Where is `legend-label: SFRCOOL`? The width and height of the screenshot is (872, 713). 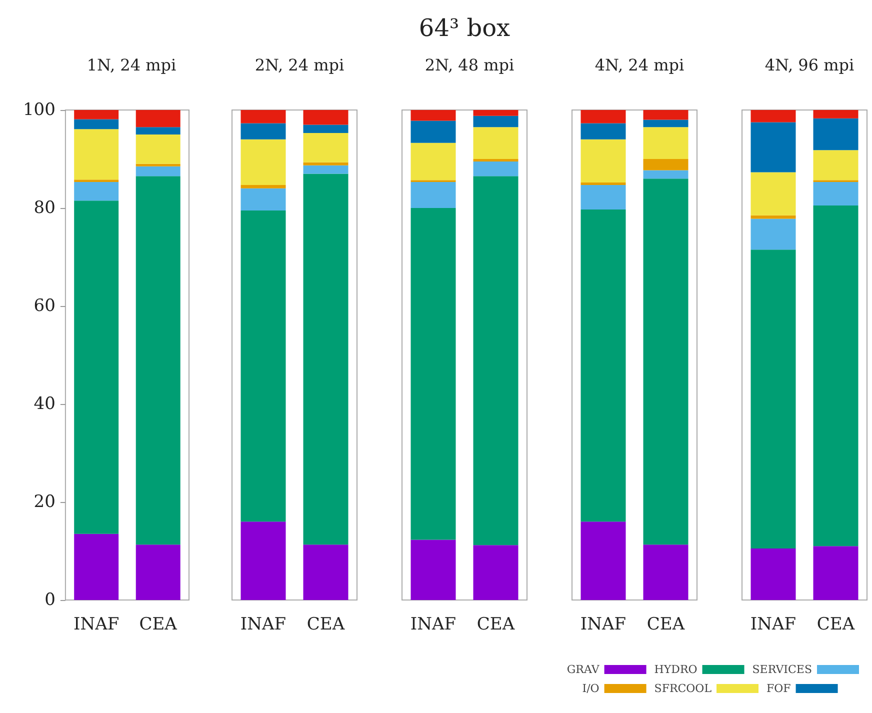
legend-label: SFRCOOL is located at coordinates (683, 688).